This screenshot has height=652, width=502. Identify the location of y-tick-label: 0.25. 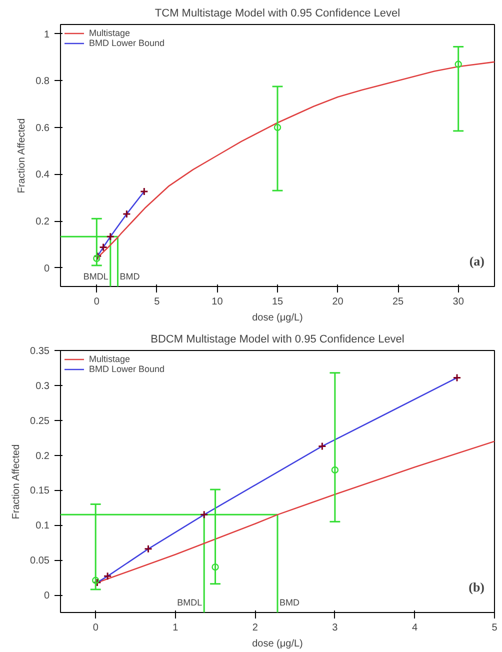
(40, 421).